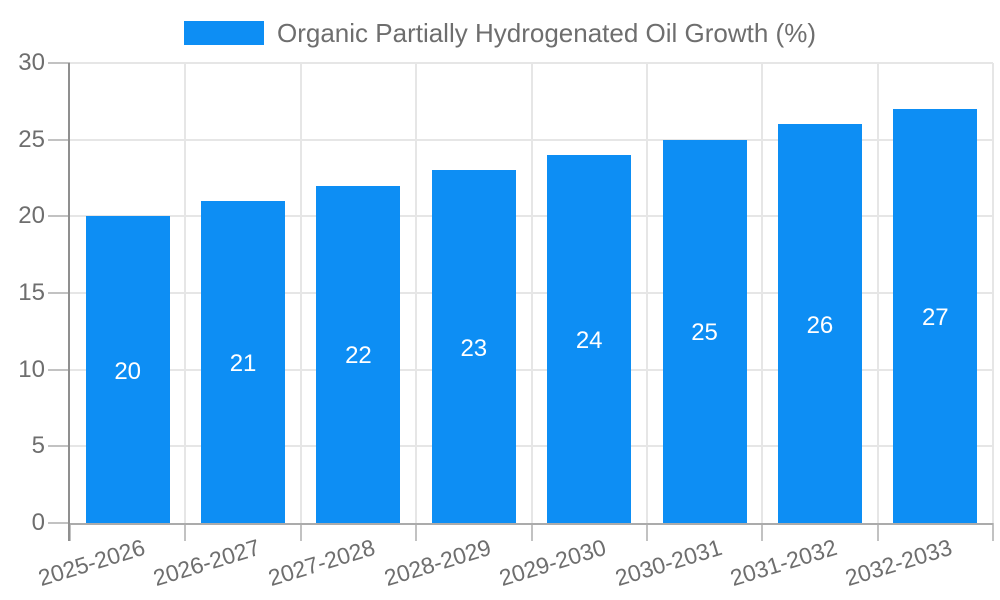  I want to click on bar-value-label: 20, so click(128, 371).